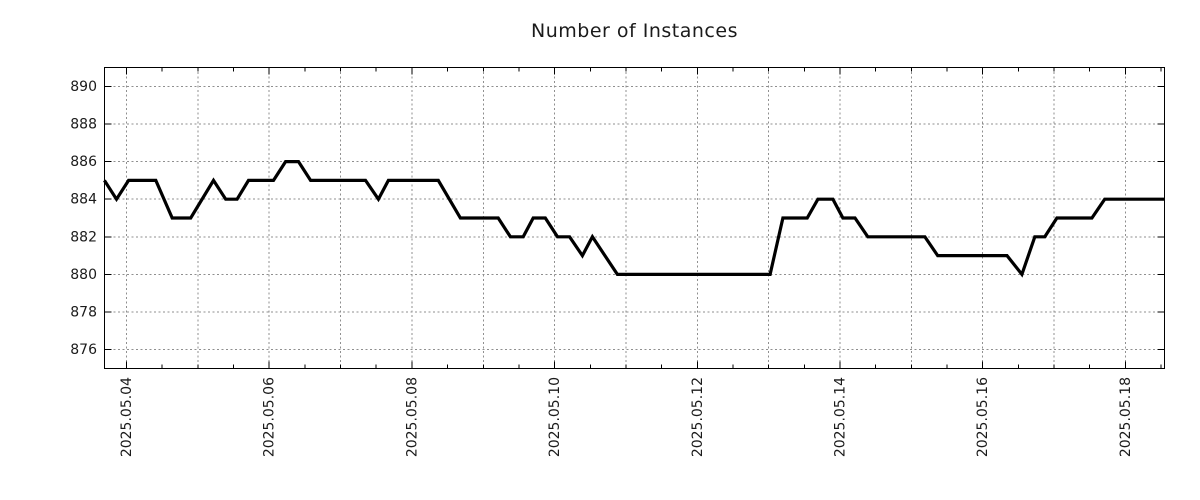 The image size is (1200, 500). Describe the element at coordinates (634, 31) in the screenshot. I see `chart-title: Number of Instances` at that location.